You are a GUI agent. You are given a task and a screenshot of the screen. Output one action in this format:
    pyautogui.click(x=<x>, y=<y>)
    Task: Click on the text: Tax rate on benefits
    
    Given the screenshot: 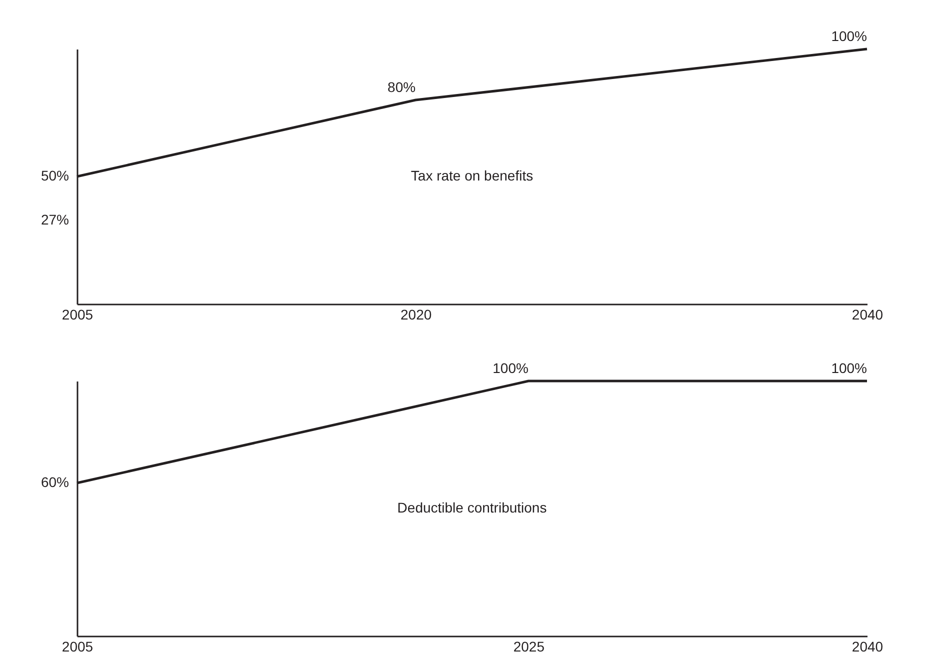 What is the action you would take?
    pyautogui.click(x=472, y=176)
    